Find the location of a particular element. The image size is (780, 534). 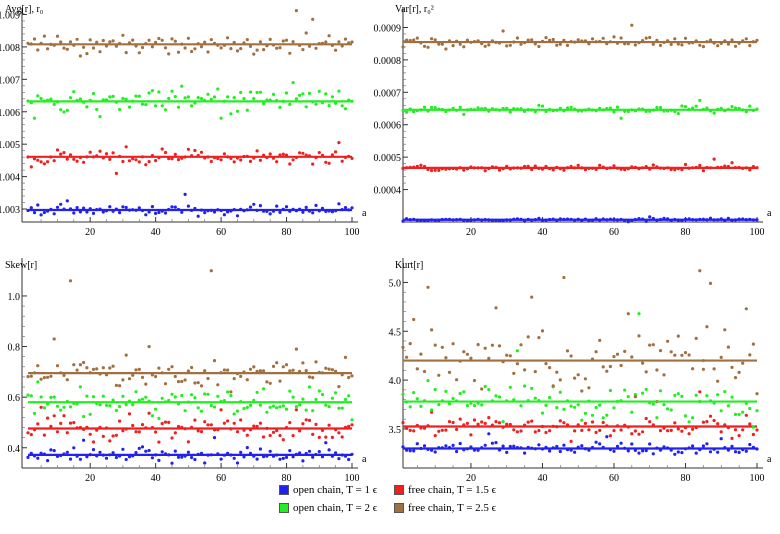

x-tick-label: 100 is located at coordinates (352, 232).